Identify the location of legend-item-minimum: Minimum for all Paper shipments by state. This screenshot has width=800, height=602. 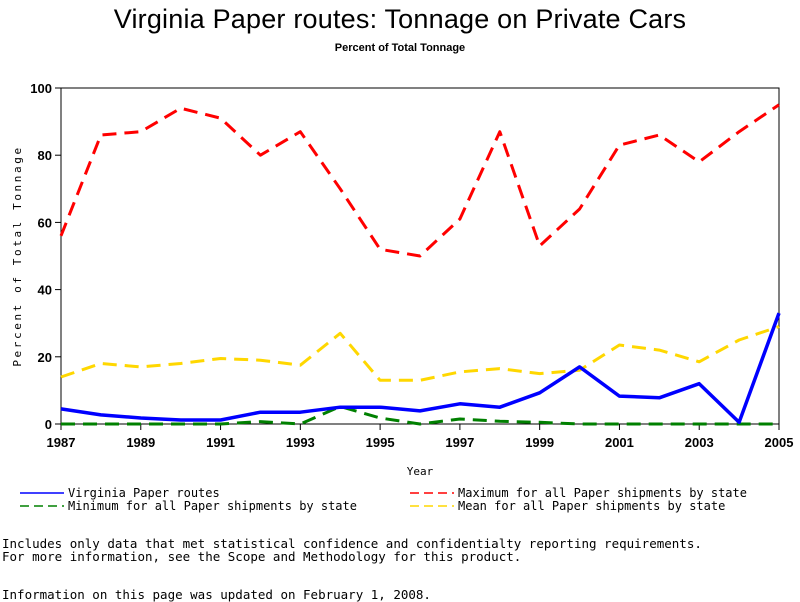
(188, 506).